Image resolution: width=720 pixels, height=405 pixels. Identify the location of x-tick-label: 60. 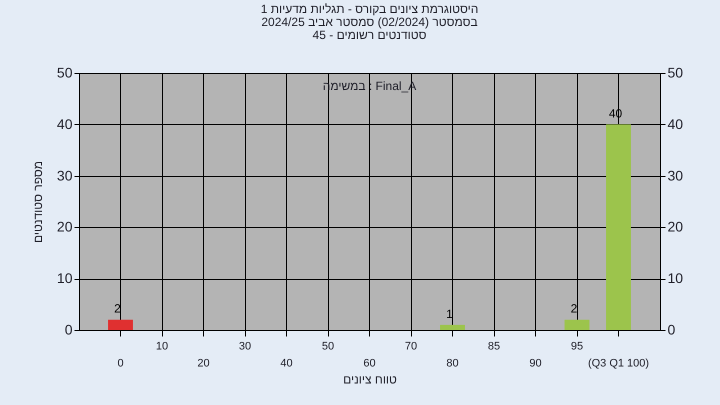
(369, 364).